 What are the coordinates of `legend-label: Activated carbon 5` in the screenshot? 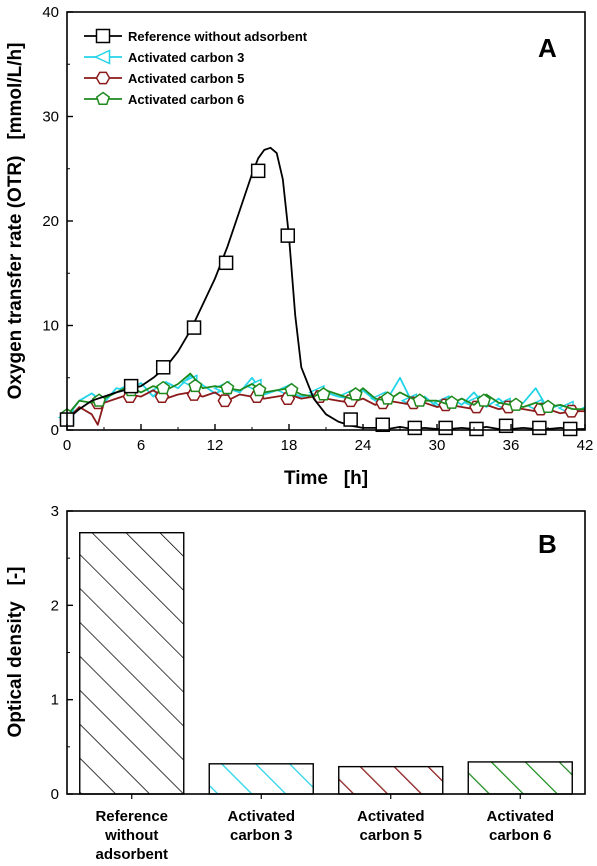 It's located at (186, 78).